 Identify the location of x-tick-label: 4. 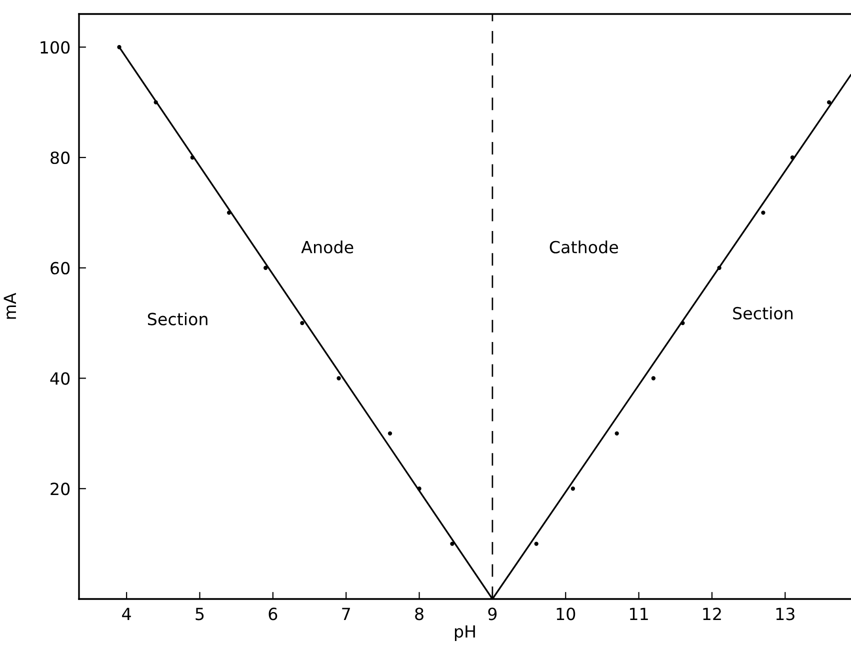
(126, 614).